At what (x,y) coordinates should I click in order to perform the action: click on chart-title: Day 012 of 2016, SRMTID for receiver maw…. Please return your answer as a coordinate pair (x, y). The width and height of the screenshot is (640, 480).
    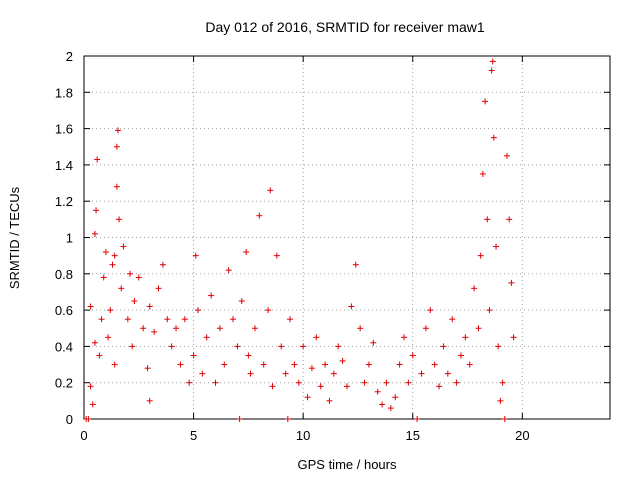
    Looking at the image, I should click on (345, 27).